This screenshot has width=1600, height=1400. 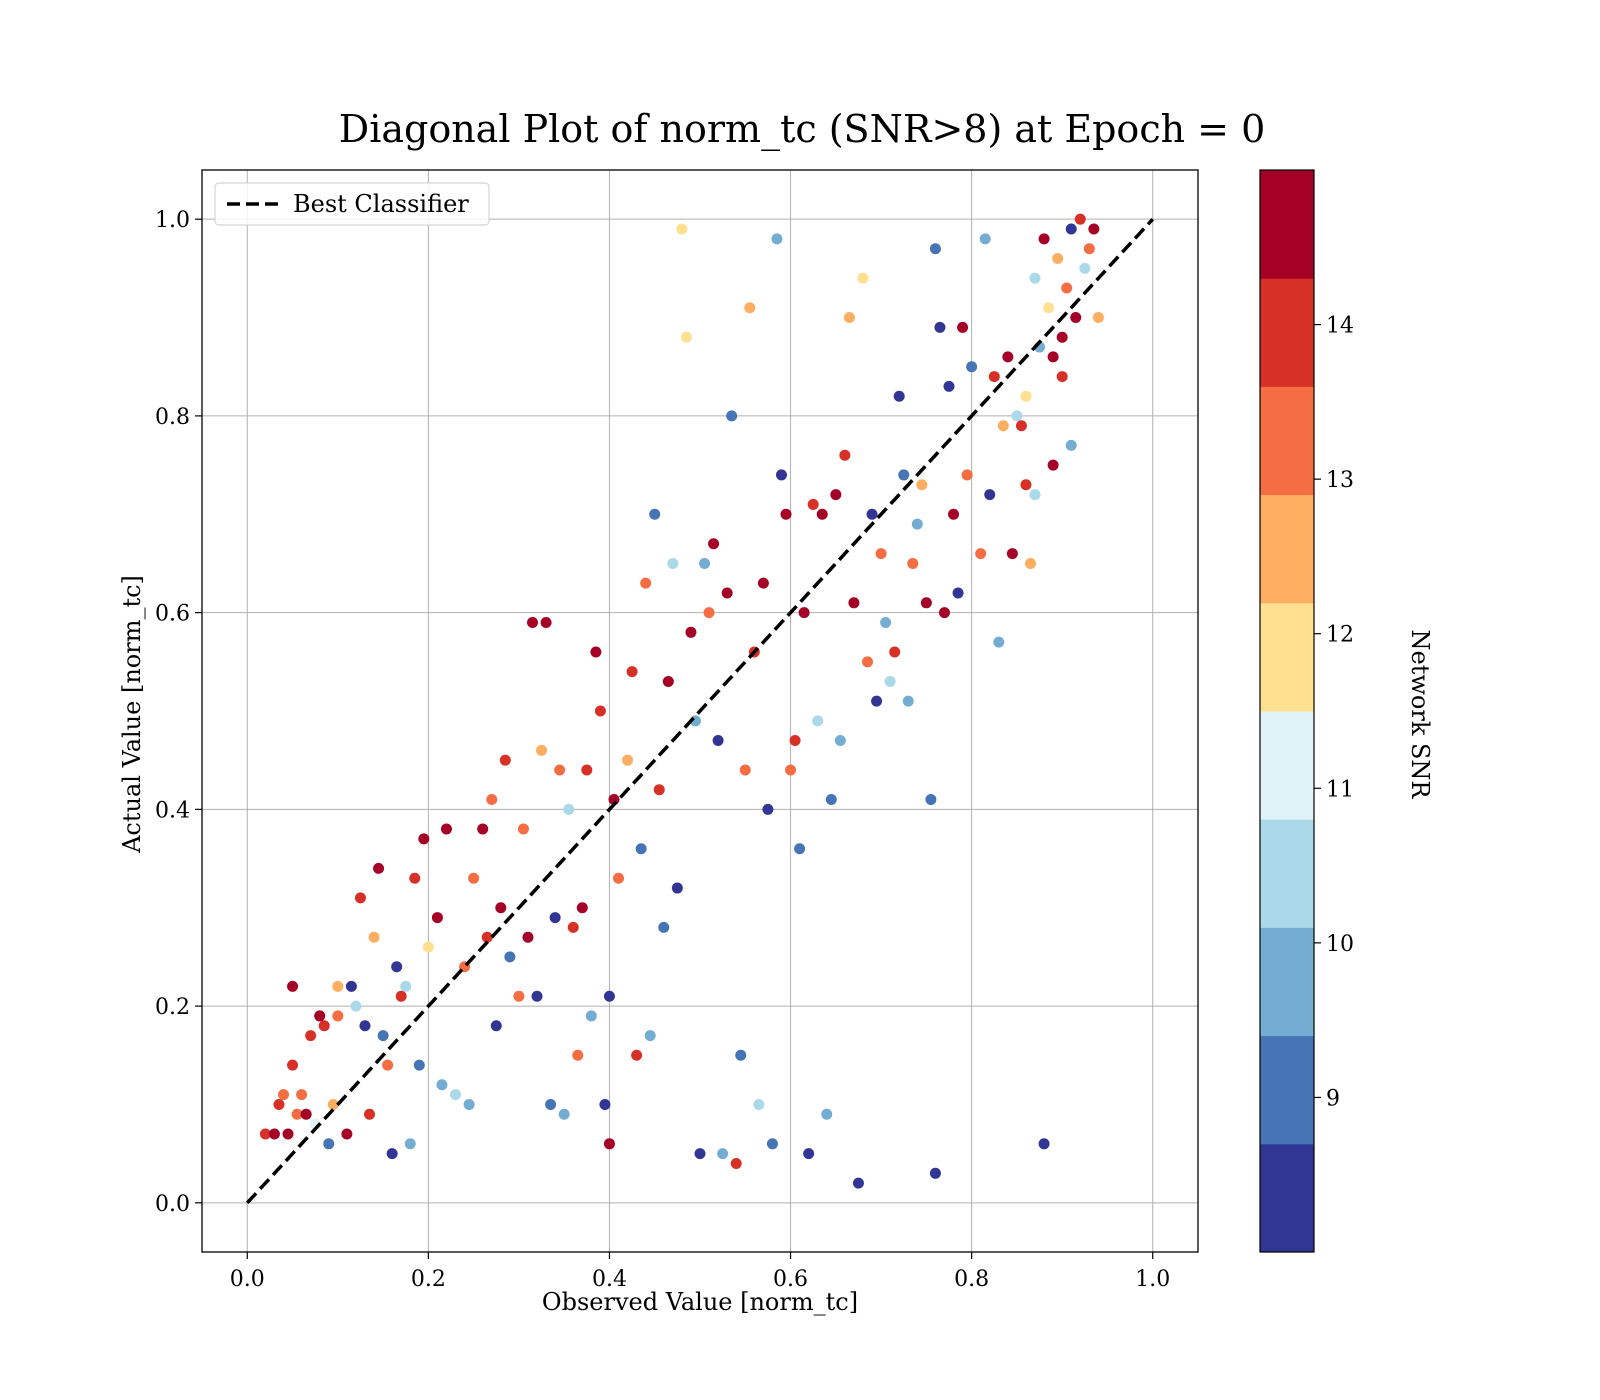 I want to click on colorbar-frame, so click(x=1287, y=711).